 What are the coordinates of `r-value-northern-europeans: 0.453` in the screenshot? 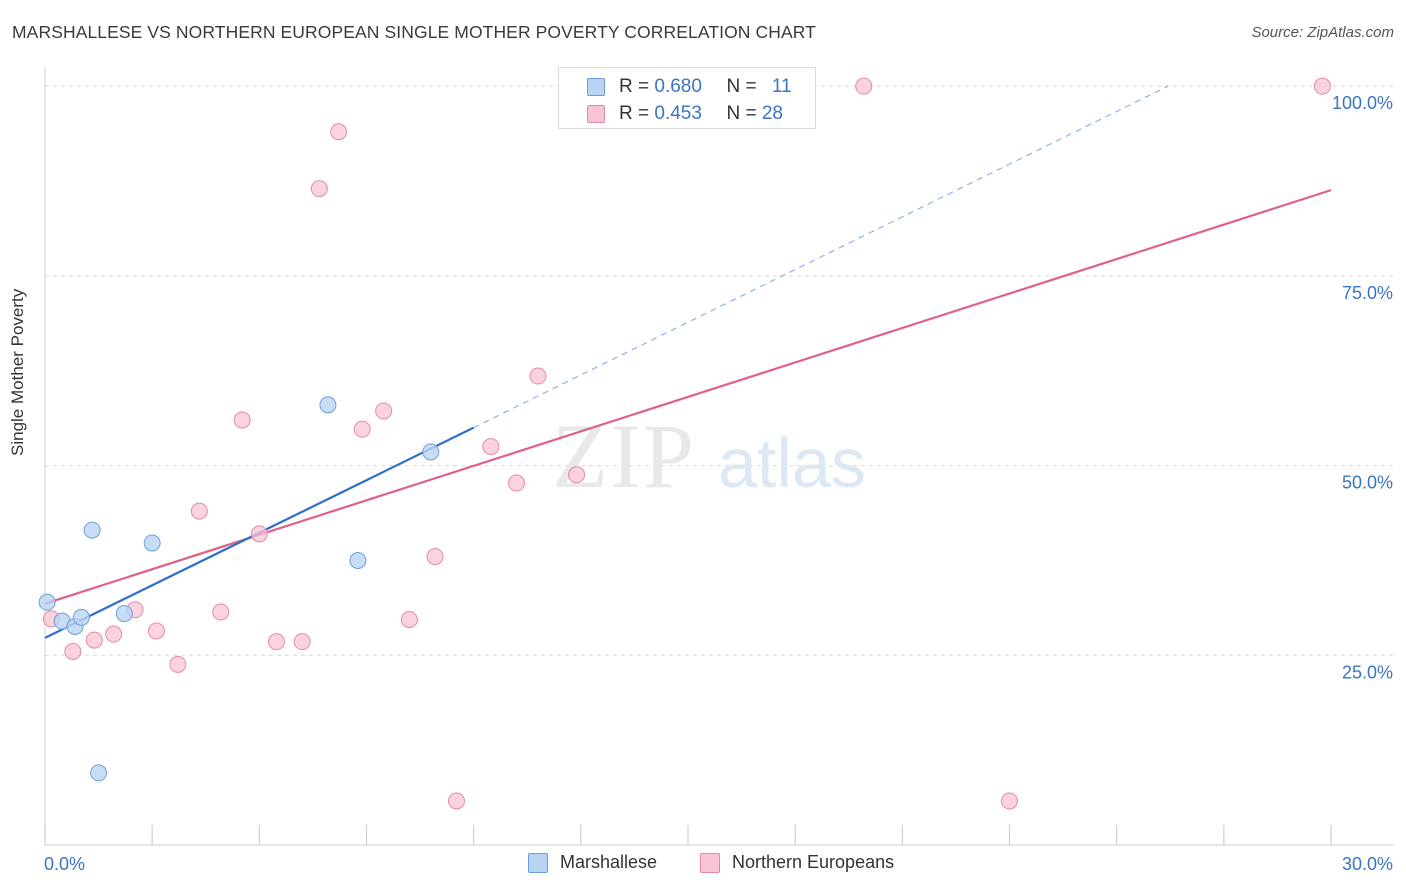 It's located at (678, 113).